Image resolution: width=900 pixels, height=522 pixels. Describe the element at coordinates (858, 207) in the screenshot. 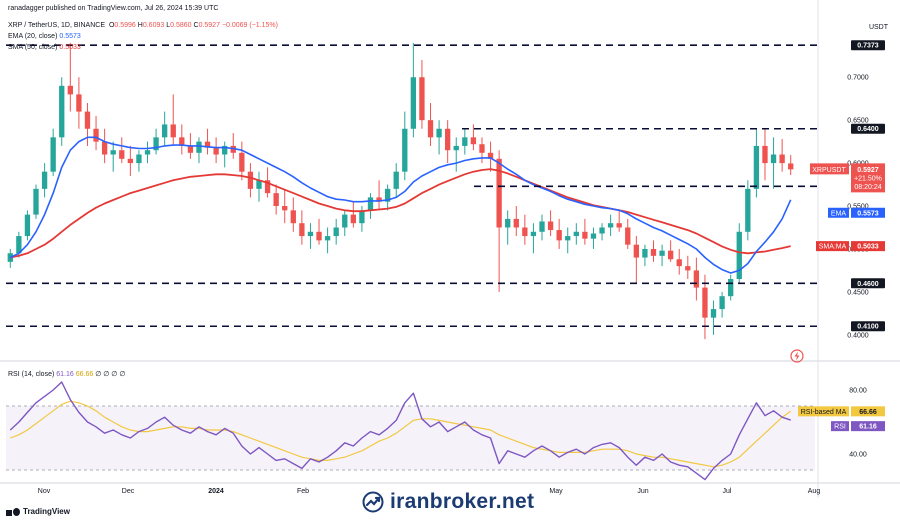

I see `price-tick-label: 0.5500` at that location.